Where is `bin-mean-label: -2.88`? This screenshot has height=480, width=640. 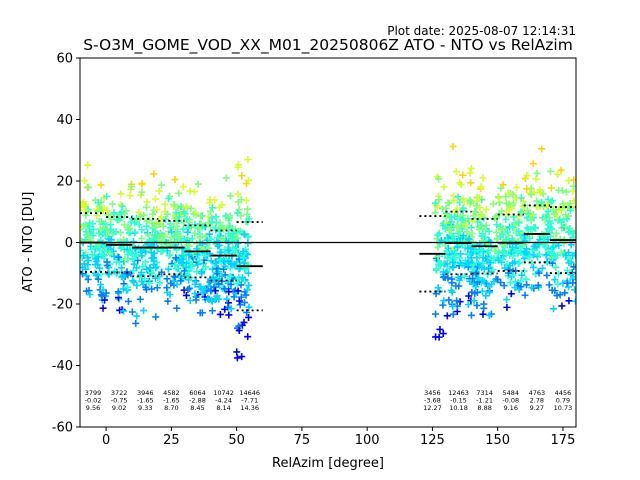
bin-mean-label: -2.88 is located at coordinates (197, 401).